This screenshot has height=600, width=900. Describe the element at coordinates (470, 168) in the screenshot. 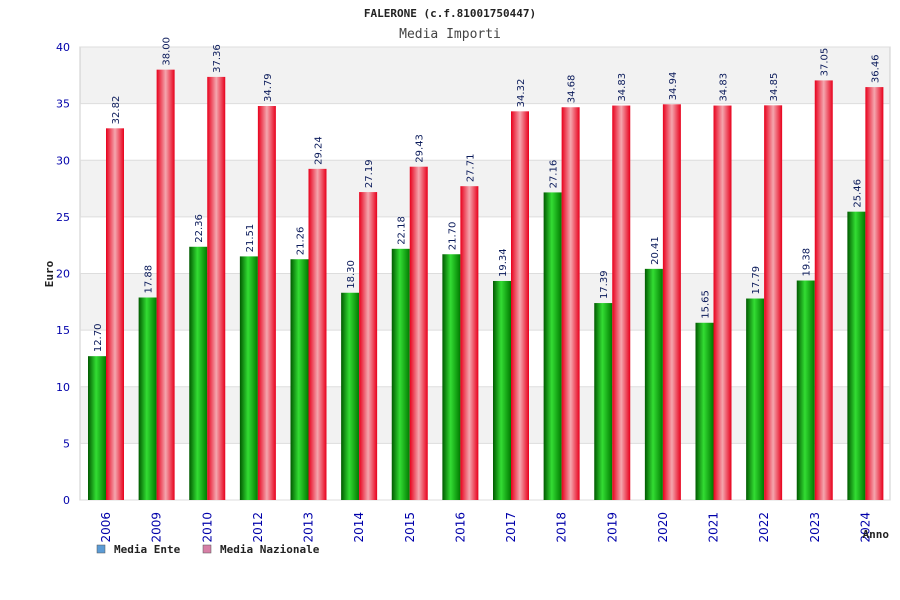

I see `data-label-media-nazionale: 27.71` at that location.